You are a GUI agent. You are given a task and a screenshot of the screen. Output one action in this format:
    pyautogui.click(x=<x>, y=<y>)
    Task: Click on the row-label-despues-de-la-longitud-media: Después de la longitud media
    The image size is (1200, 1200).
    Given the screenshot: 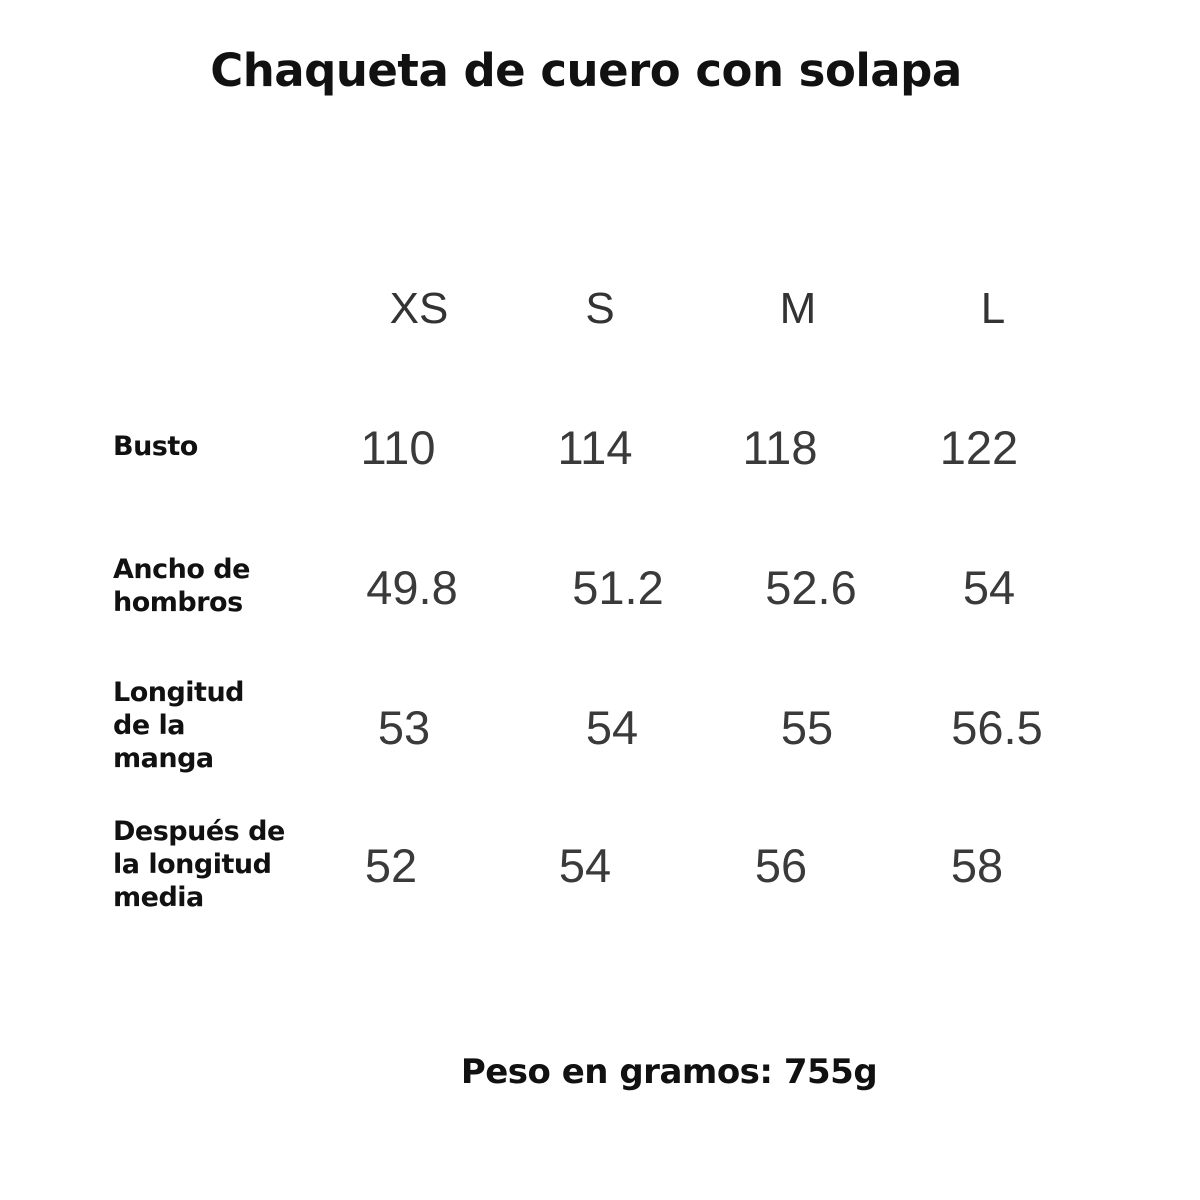 What is the action you would take?
    pyautogui.click(x=199, y=864)
    